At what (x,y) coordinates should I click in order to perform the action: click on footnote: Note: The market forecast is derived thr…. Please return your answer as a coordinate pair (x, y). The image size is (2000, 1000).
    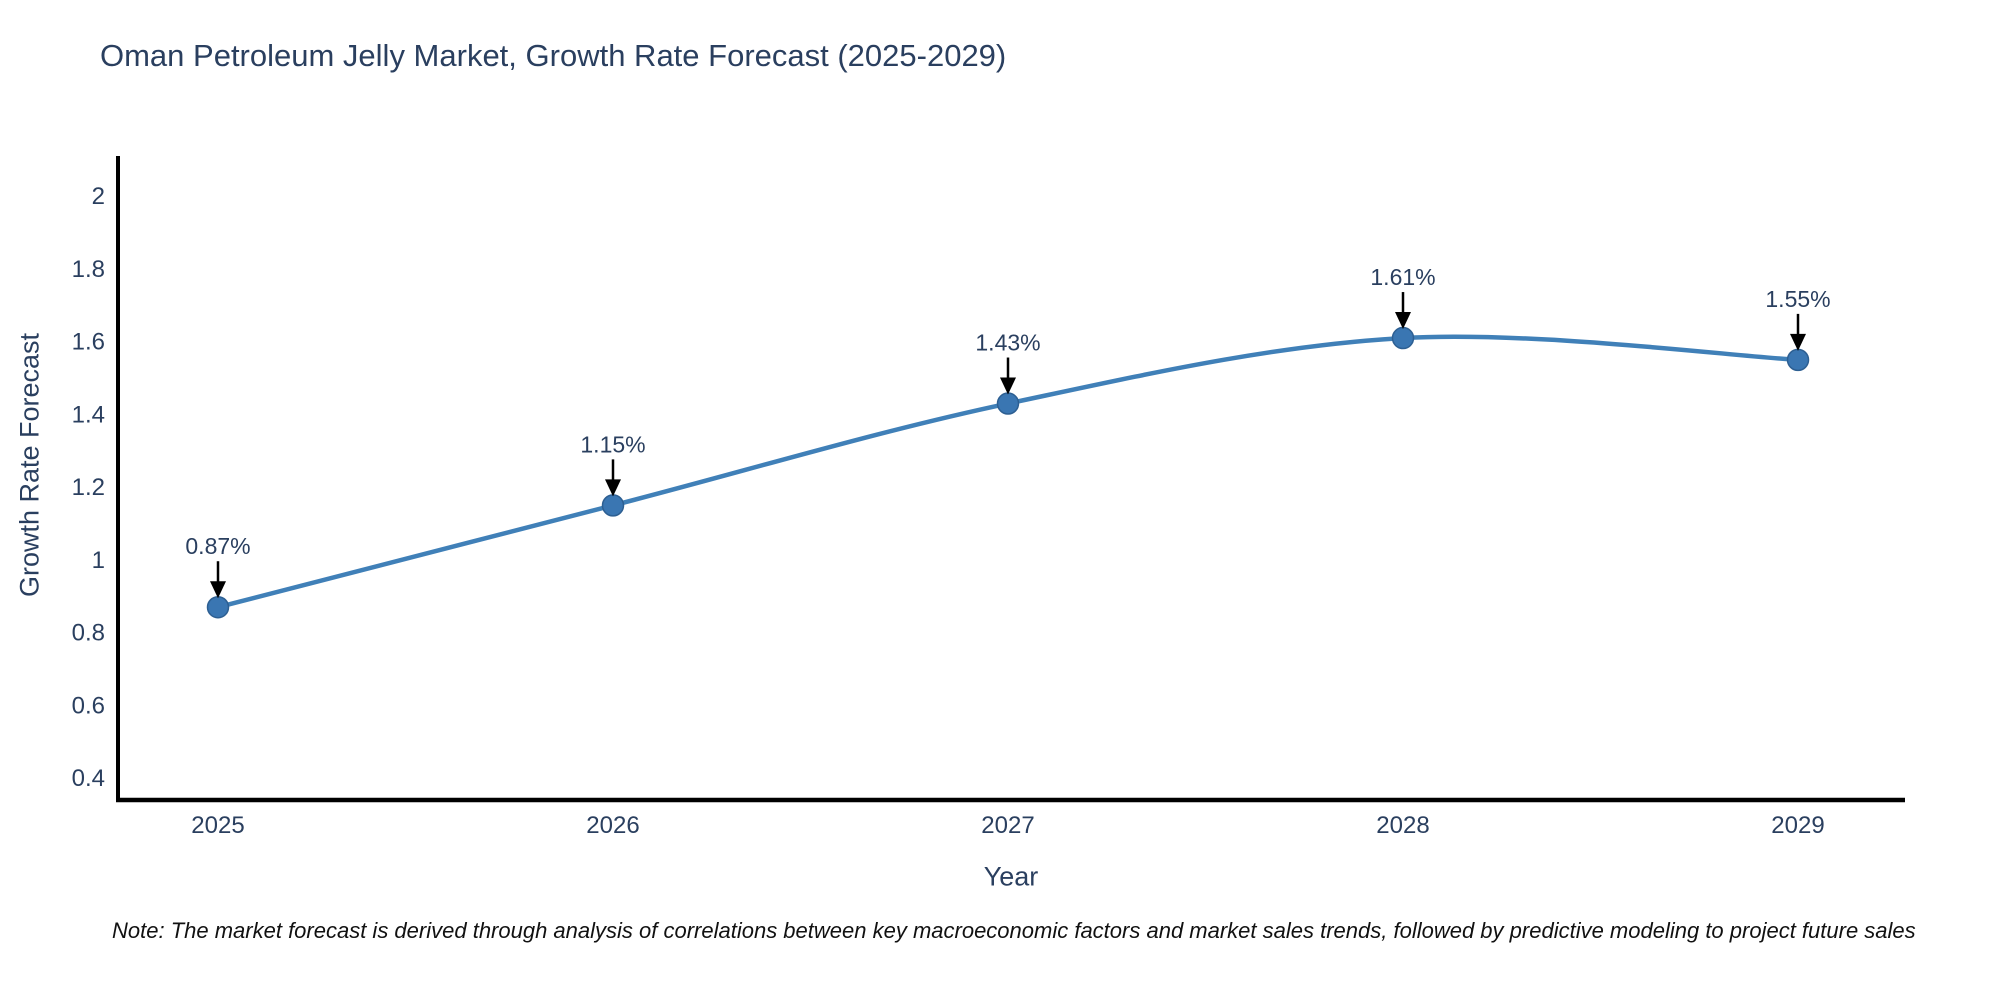
    Looking at the image, I should click on (1014, 930).